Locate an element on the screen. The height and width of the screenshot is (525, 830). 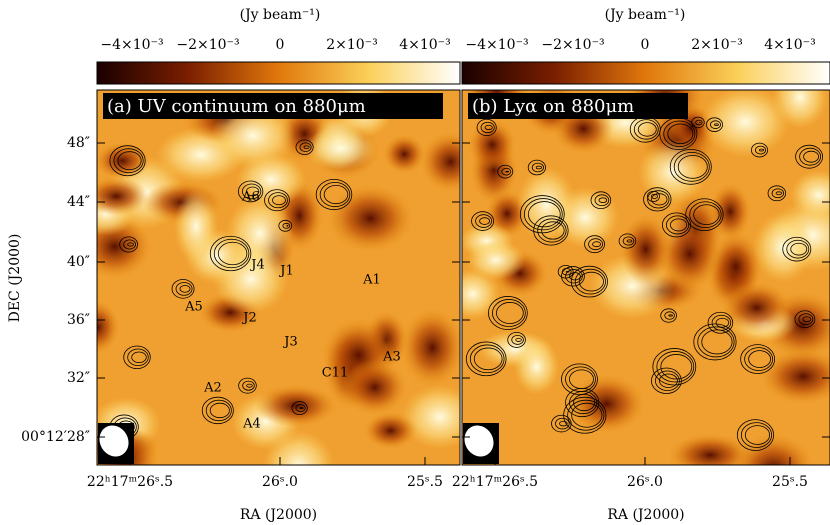
source-label: A1 is located at coordinates (371, 280).